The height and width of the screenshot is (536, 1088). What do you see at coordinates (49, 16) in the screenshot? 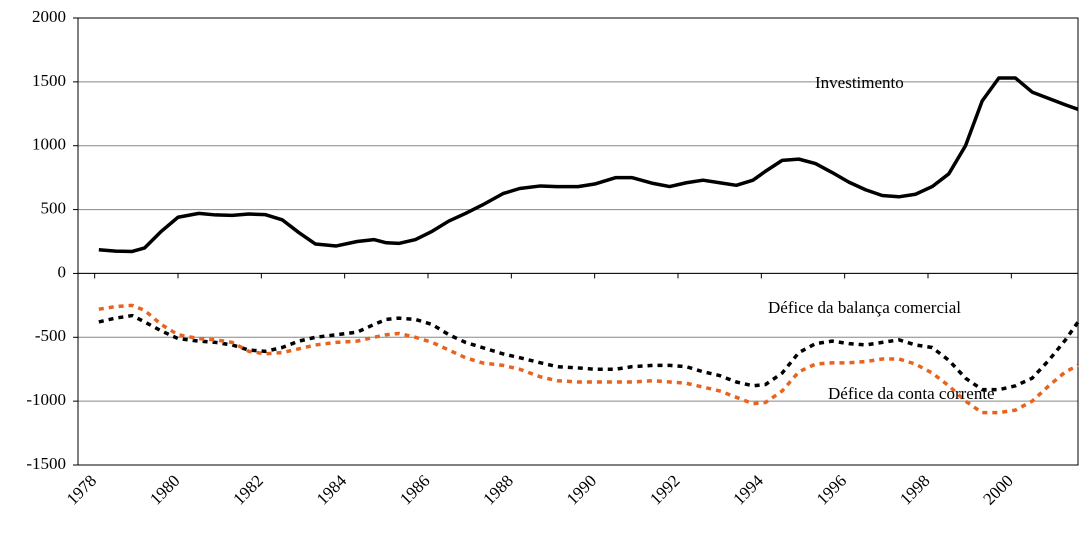
I see `y-tick-label: 2000` at bounding box center [49, 16].